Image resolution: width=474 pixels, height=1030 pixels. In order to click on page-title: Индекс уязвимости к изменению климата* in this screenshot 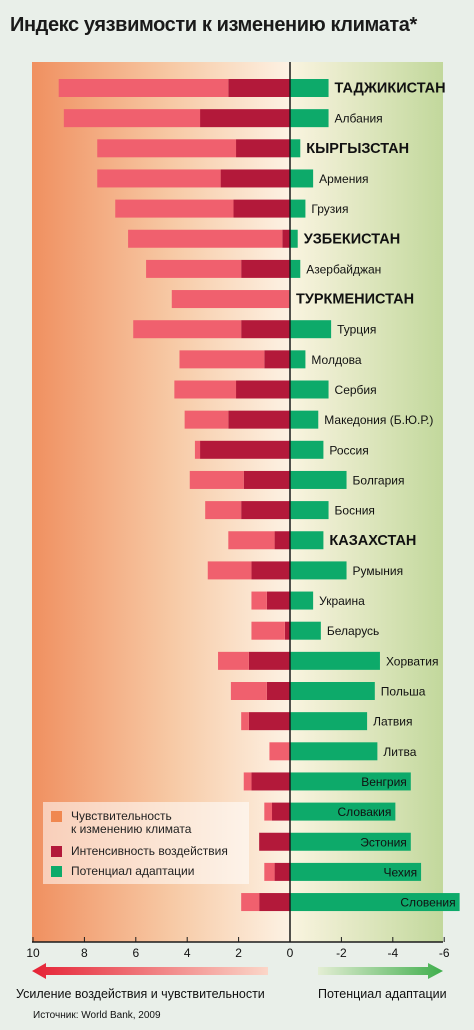, I will do `click(213, 25)`.